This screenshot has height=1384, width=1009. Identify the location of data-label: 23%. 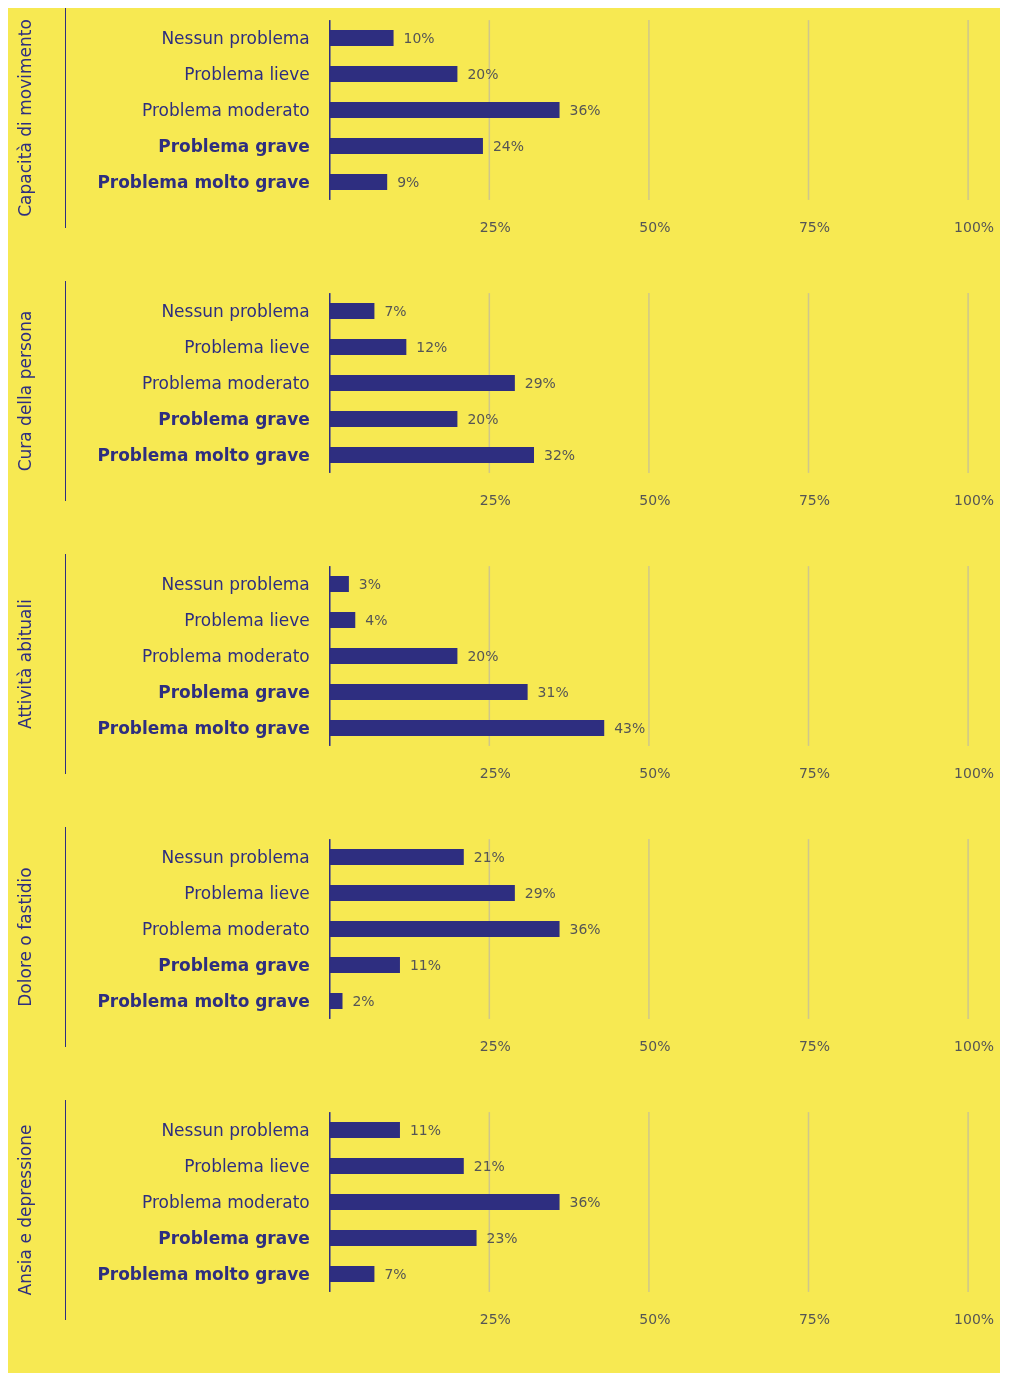
(502, 1237).